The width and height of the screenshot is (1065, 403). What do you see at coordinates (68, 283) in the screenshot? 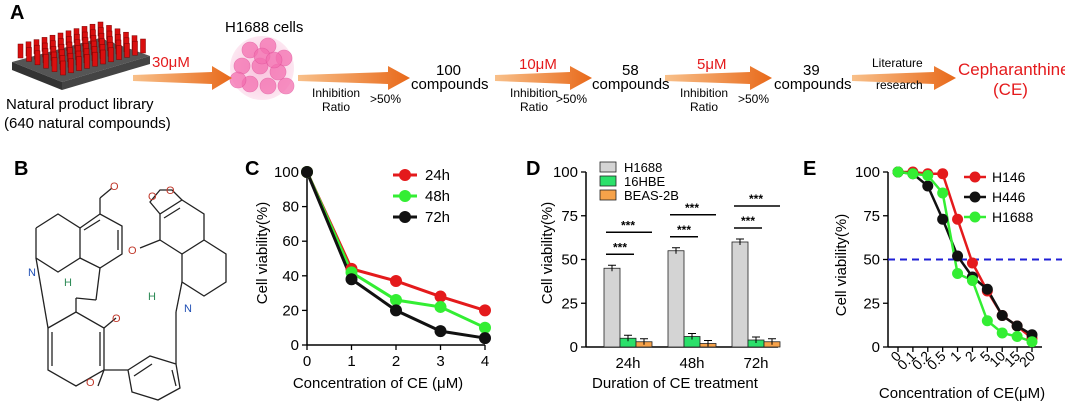
I see `stereo-h-1: H` at bounding box center [68, 283].